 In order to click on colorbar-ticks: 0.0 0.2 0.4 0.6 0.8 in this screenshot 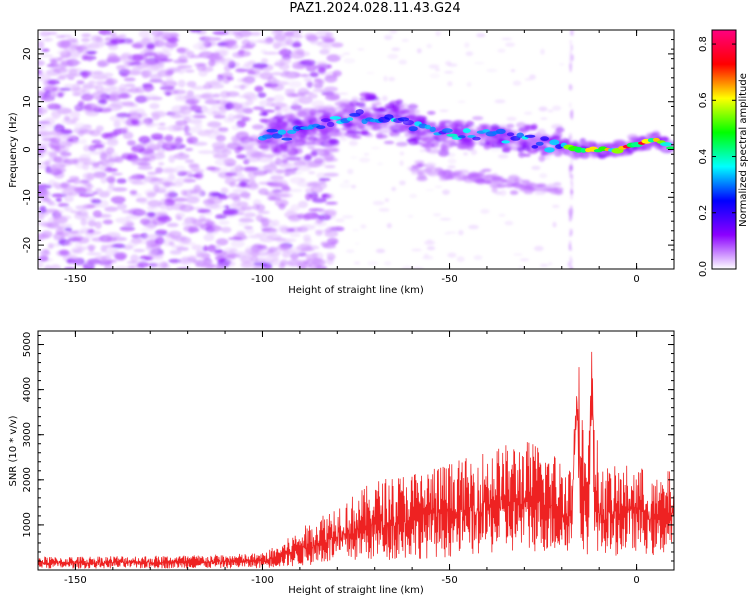, I will do `click(717, 156)`.